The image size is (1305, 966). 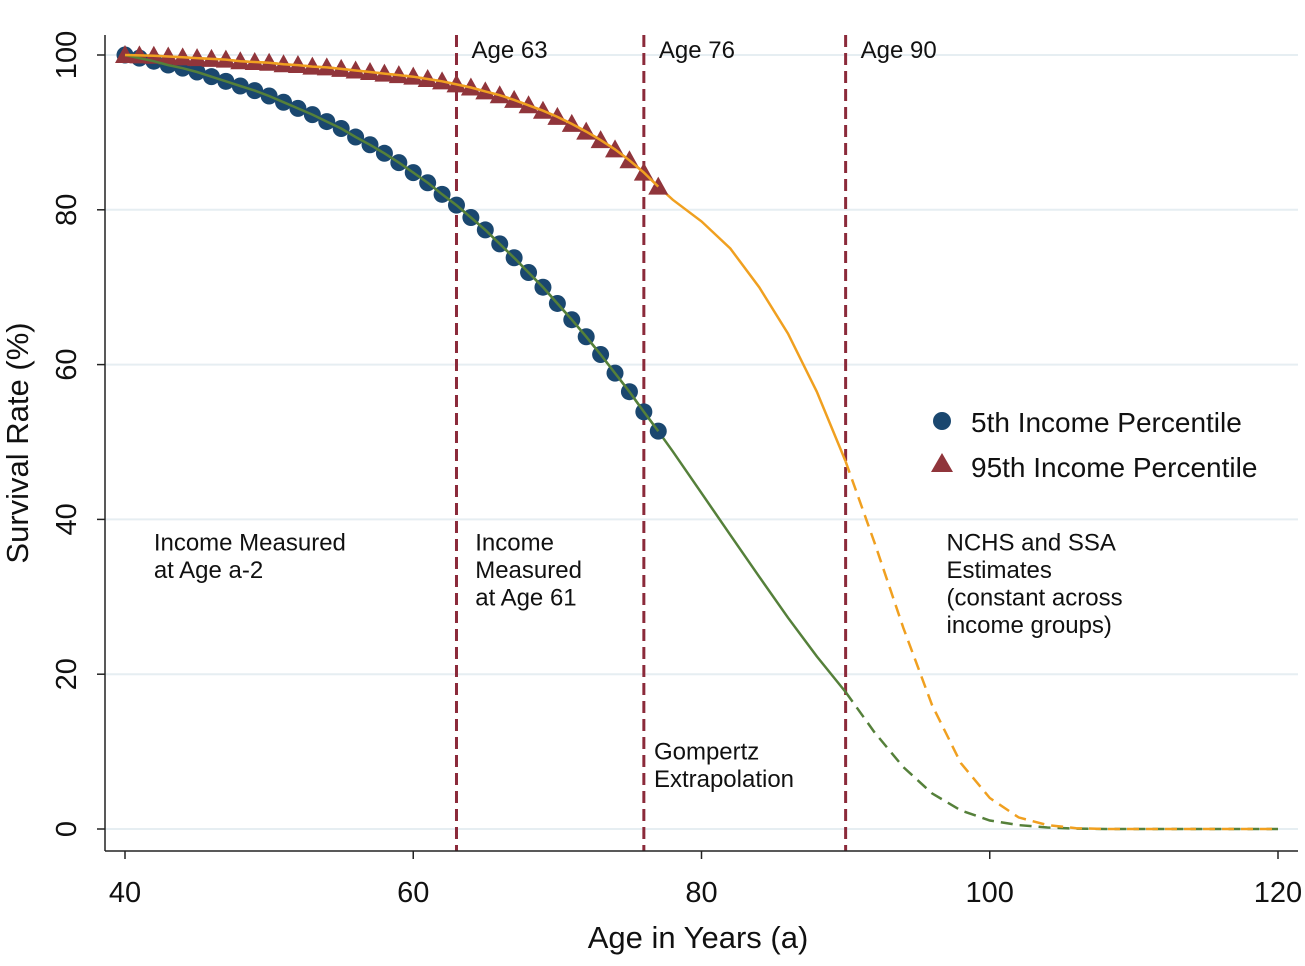 What do you see at coordinates (67, 519) in the screenshot?
I see `y-tick-label: 40` at bounding box center [67, 519].